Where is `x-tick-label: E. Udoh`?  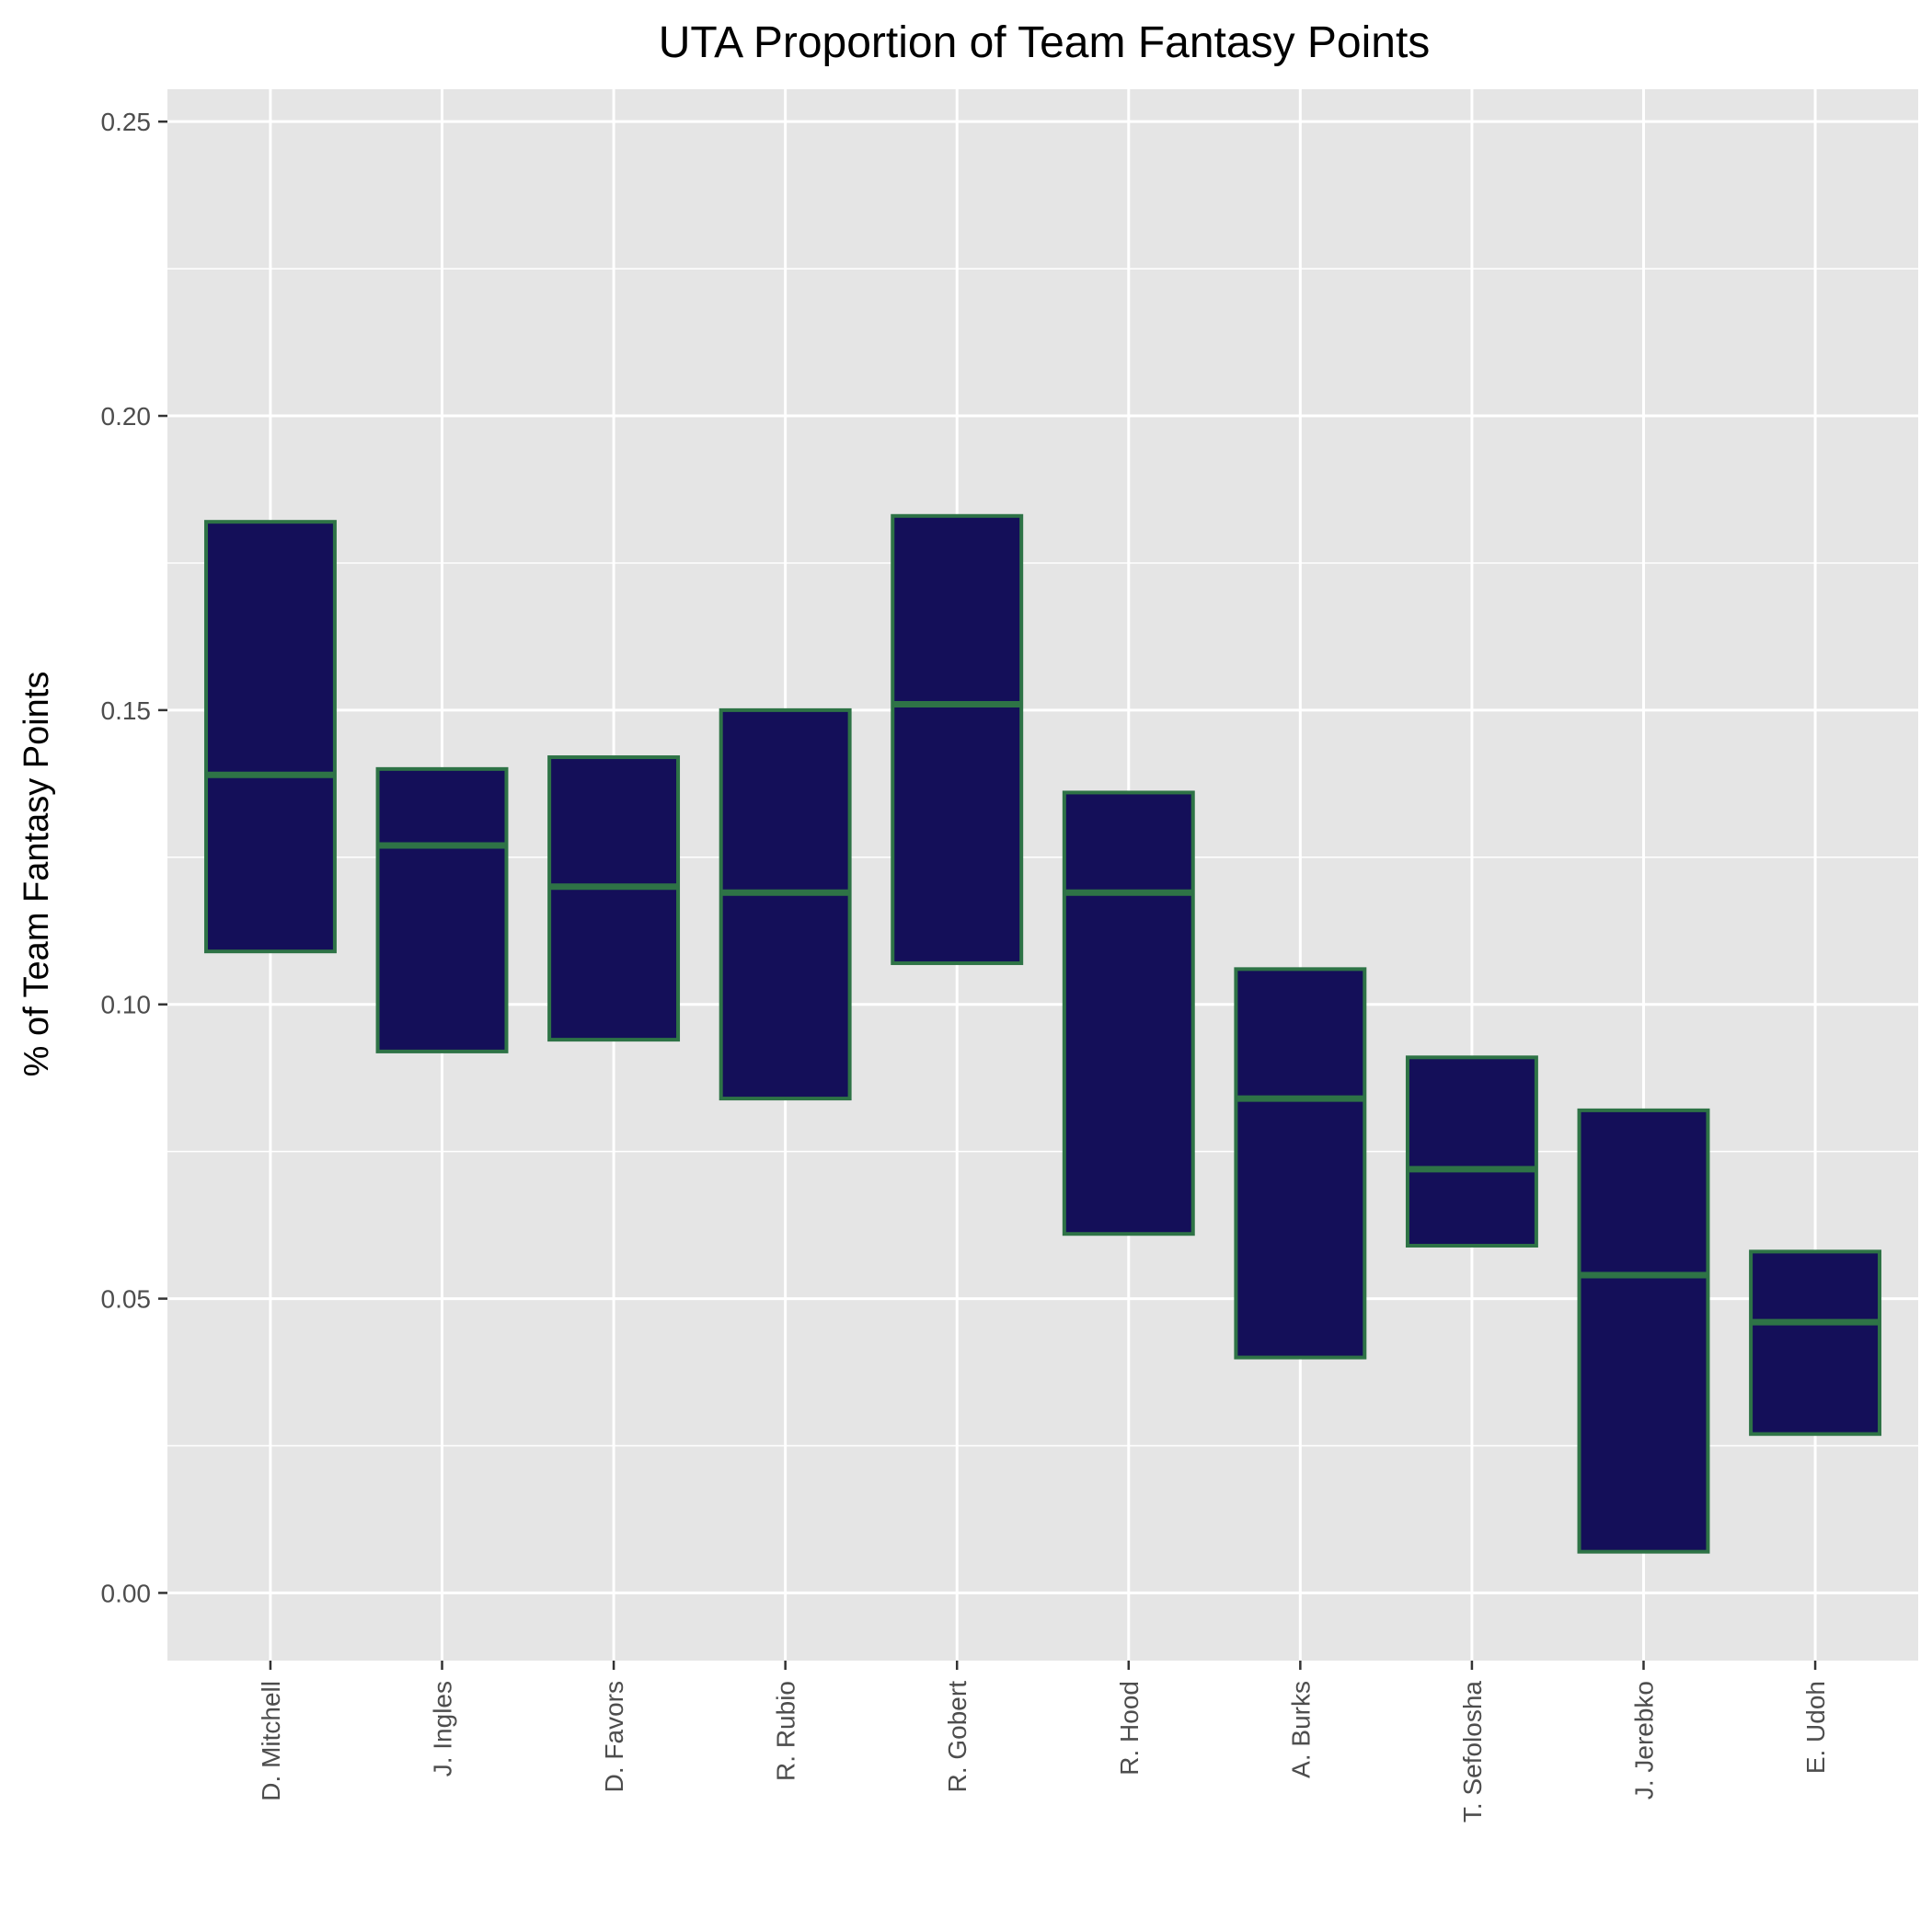 x-tick-label: E. Udoh is located at coordinates (1815, 1727).